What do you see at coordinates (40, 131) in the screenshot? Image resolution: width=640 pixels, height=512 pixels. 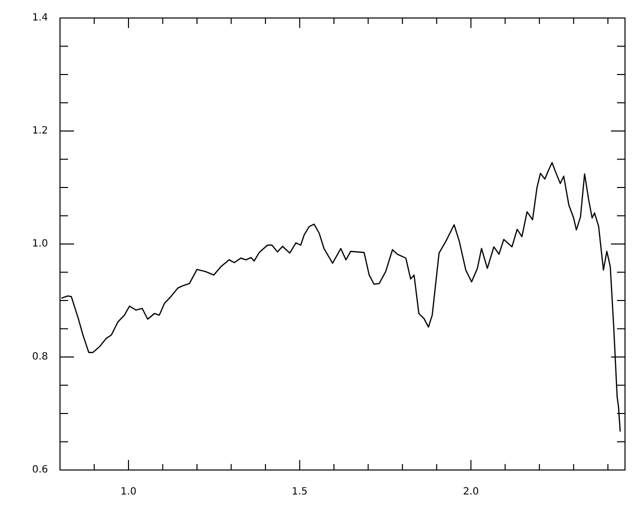 I see `y-tick-label: 1.2` at bounding box center [40, 131].